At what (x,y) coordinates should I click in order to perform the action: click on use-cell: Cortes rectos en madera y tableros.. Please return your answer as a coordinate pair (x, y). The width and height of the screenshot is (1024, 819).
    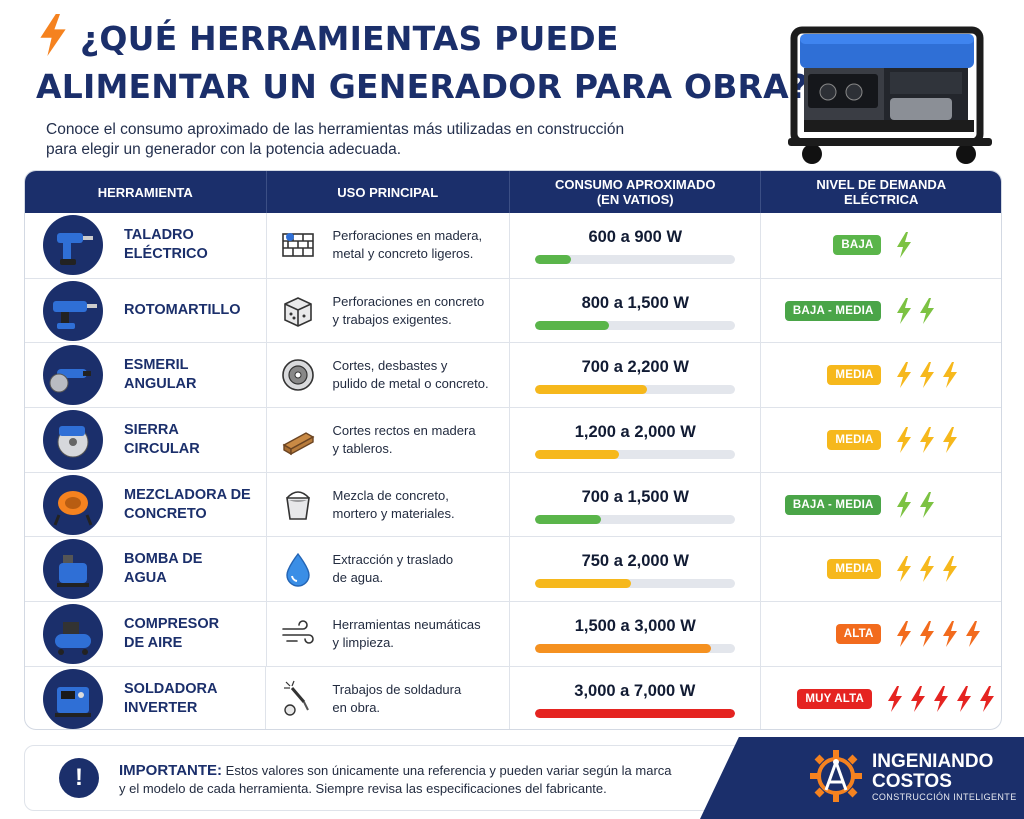
    Looking at the image, I should click on (388, 440).